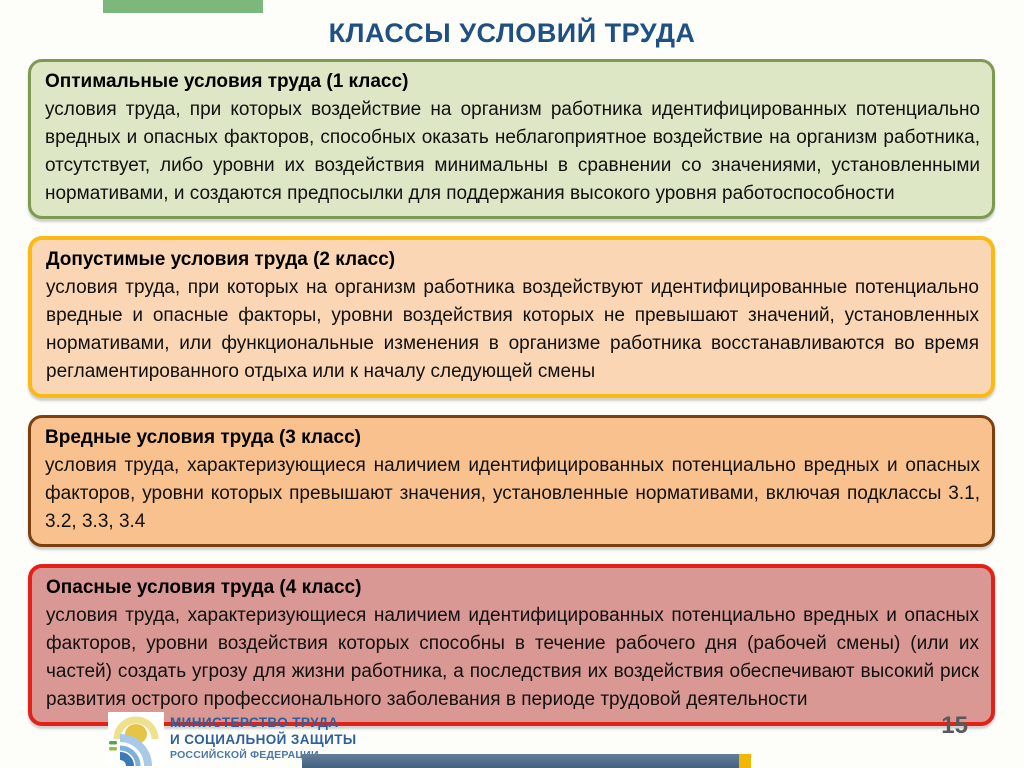  What do you see at coordinates (203, 437) in the screenshot?
I see `harmful-conditions-title: Вредные условия труда (3 класс)` at bounding box center [203, 437].